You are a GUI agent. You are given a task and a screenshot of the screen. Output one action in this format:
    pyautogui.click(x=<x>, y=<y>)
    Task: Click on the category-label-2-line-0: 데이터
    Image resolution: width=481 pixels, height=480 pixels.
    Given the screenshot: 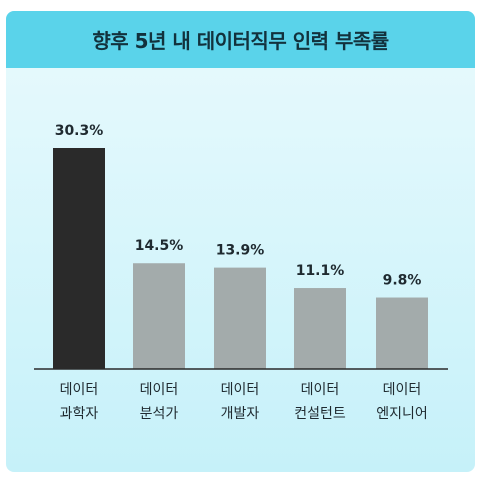 What is the action you would take?
    pyautogui.click(x=240, y=390)
    